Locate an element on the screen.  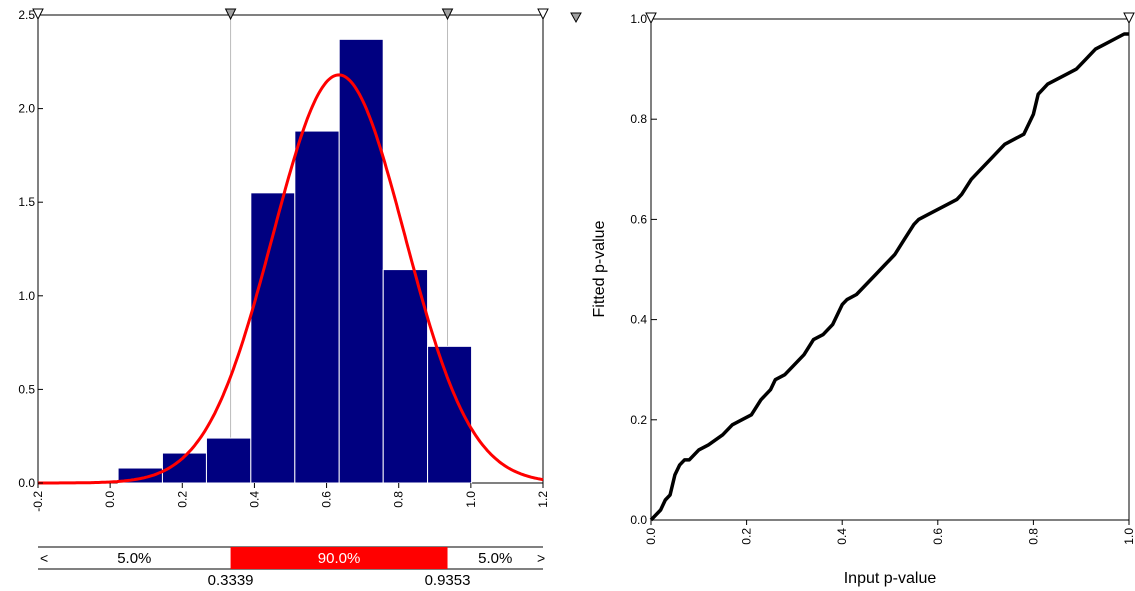
x-tick-label: -0.2 is located at coordinates (38, 501).